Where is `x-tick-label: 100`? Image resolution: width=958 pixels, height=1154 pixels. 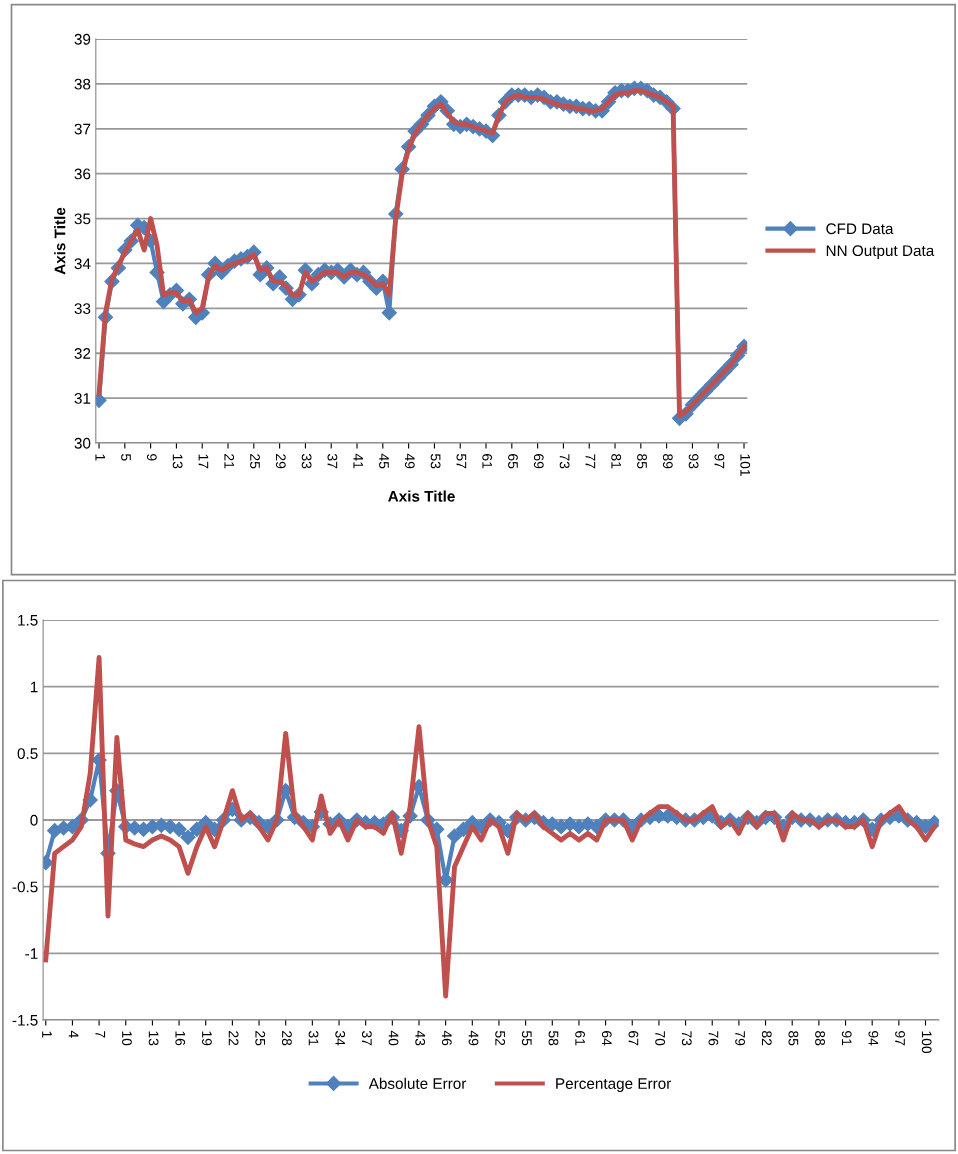
x-tick-label: 100 is located at coordinates (926, 1042).